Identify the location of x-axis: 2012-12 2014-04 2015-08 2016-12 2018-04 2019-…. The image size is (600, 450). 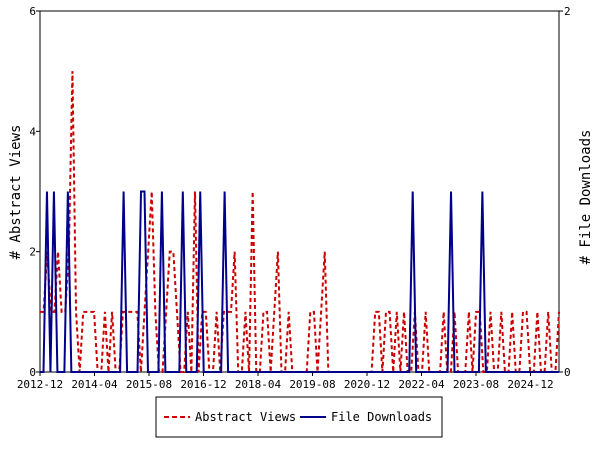
(285, 381).